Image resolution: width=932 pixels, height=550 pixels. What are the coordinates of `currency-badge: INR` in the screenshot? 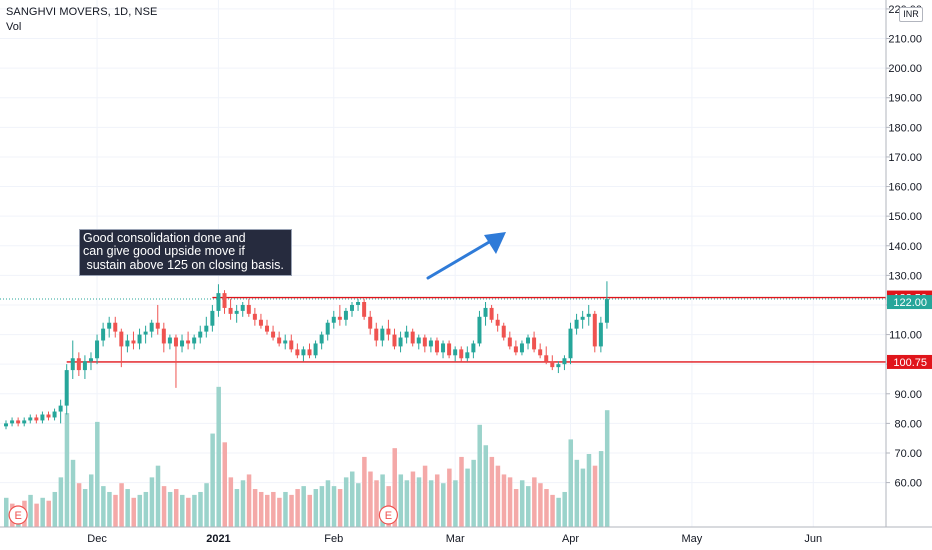 It's located at (911, 14).